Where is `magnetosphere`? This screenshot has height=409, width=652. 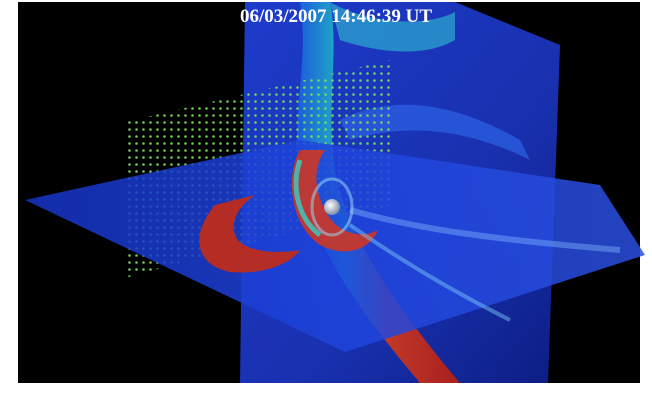
magnetosphere is located at coordinates (332, 207).